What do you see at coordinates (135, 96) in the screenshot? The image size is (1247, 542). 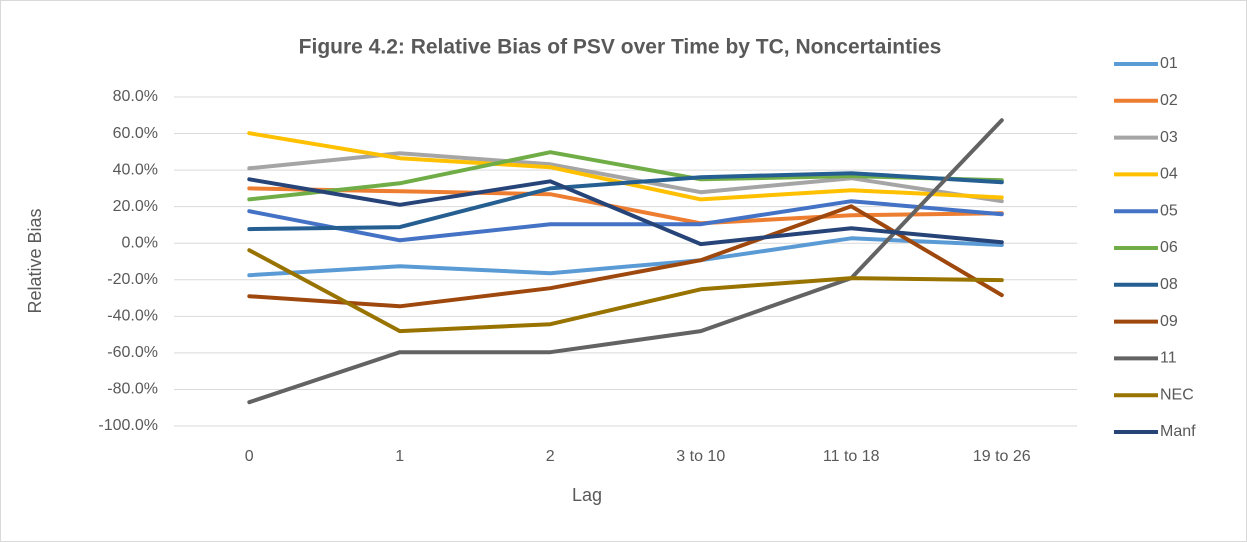 I see `y-tick-label: 80.0%` at bounding box center [135, 96].